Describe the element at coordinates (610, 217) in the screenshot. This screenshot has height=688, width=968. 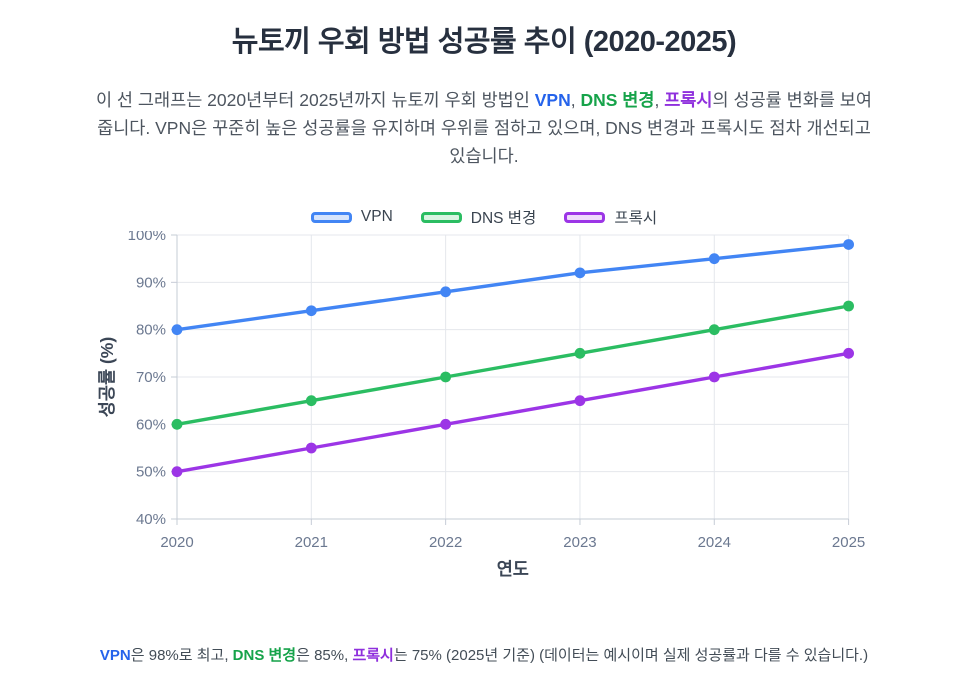
I see `legend-item-proxy: 프록시` at that location.